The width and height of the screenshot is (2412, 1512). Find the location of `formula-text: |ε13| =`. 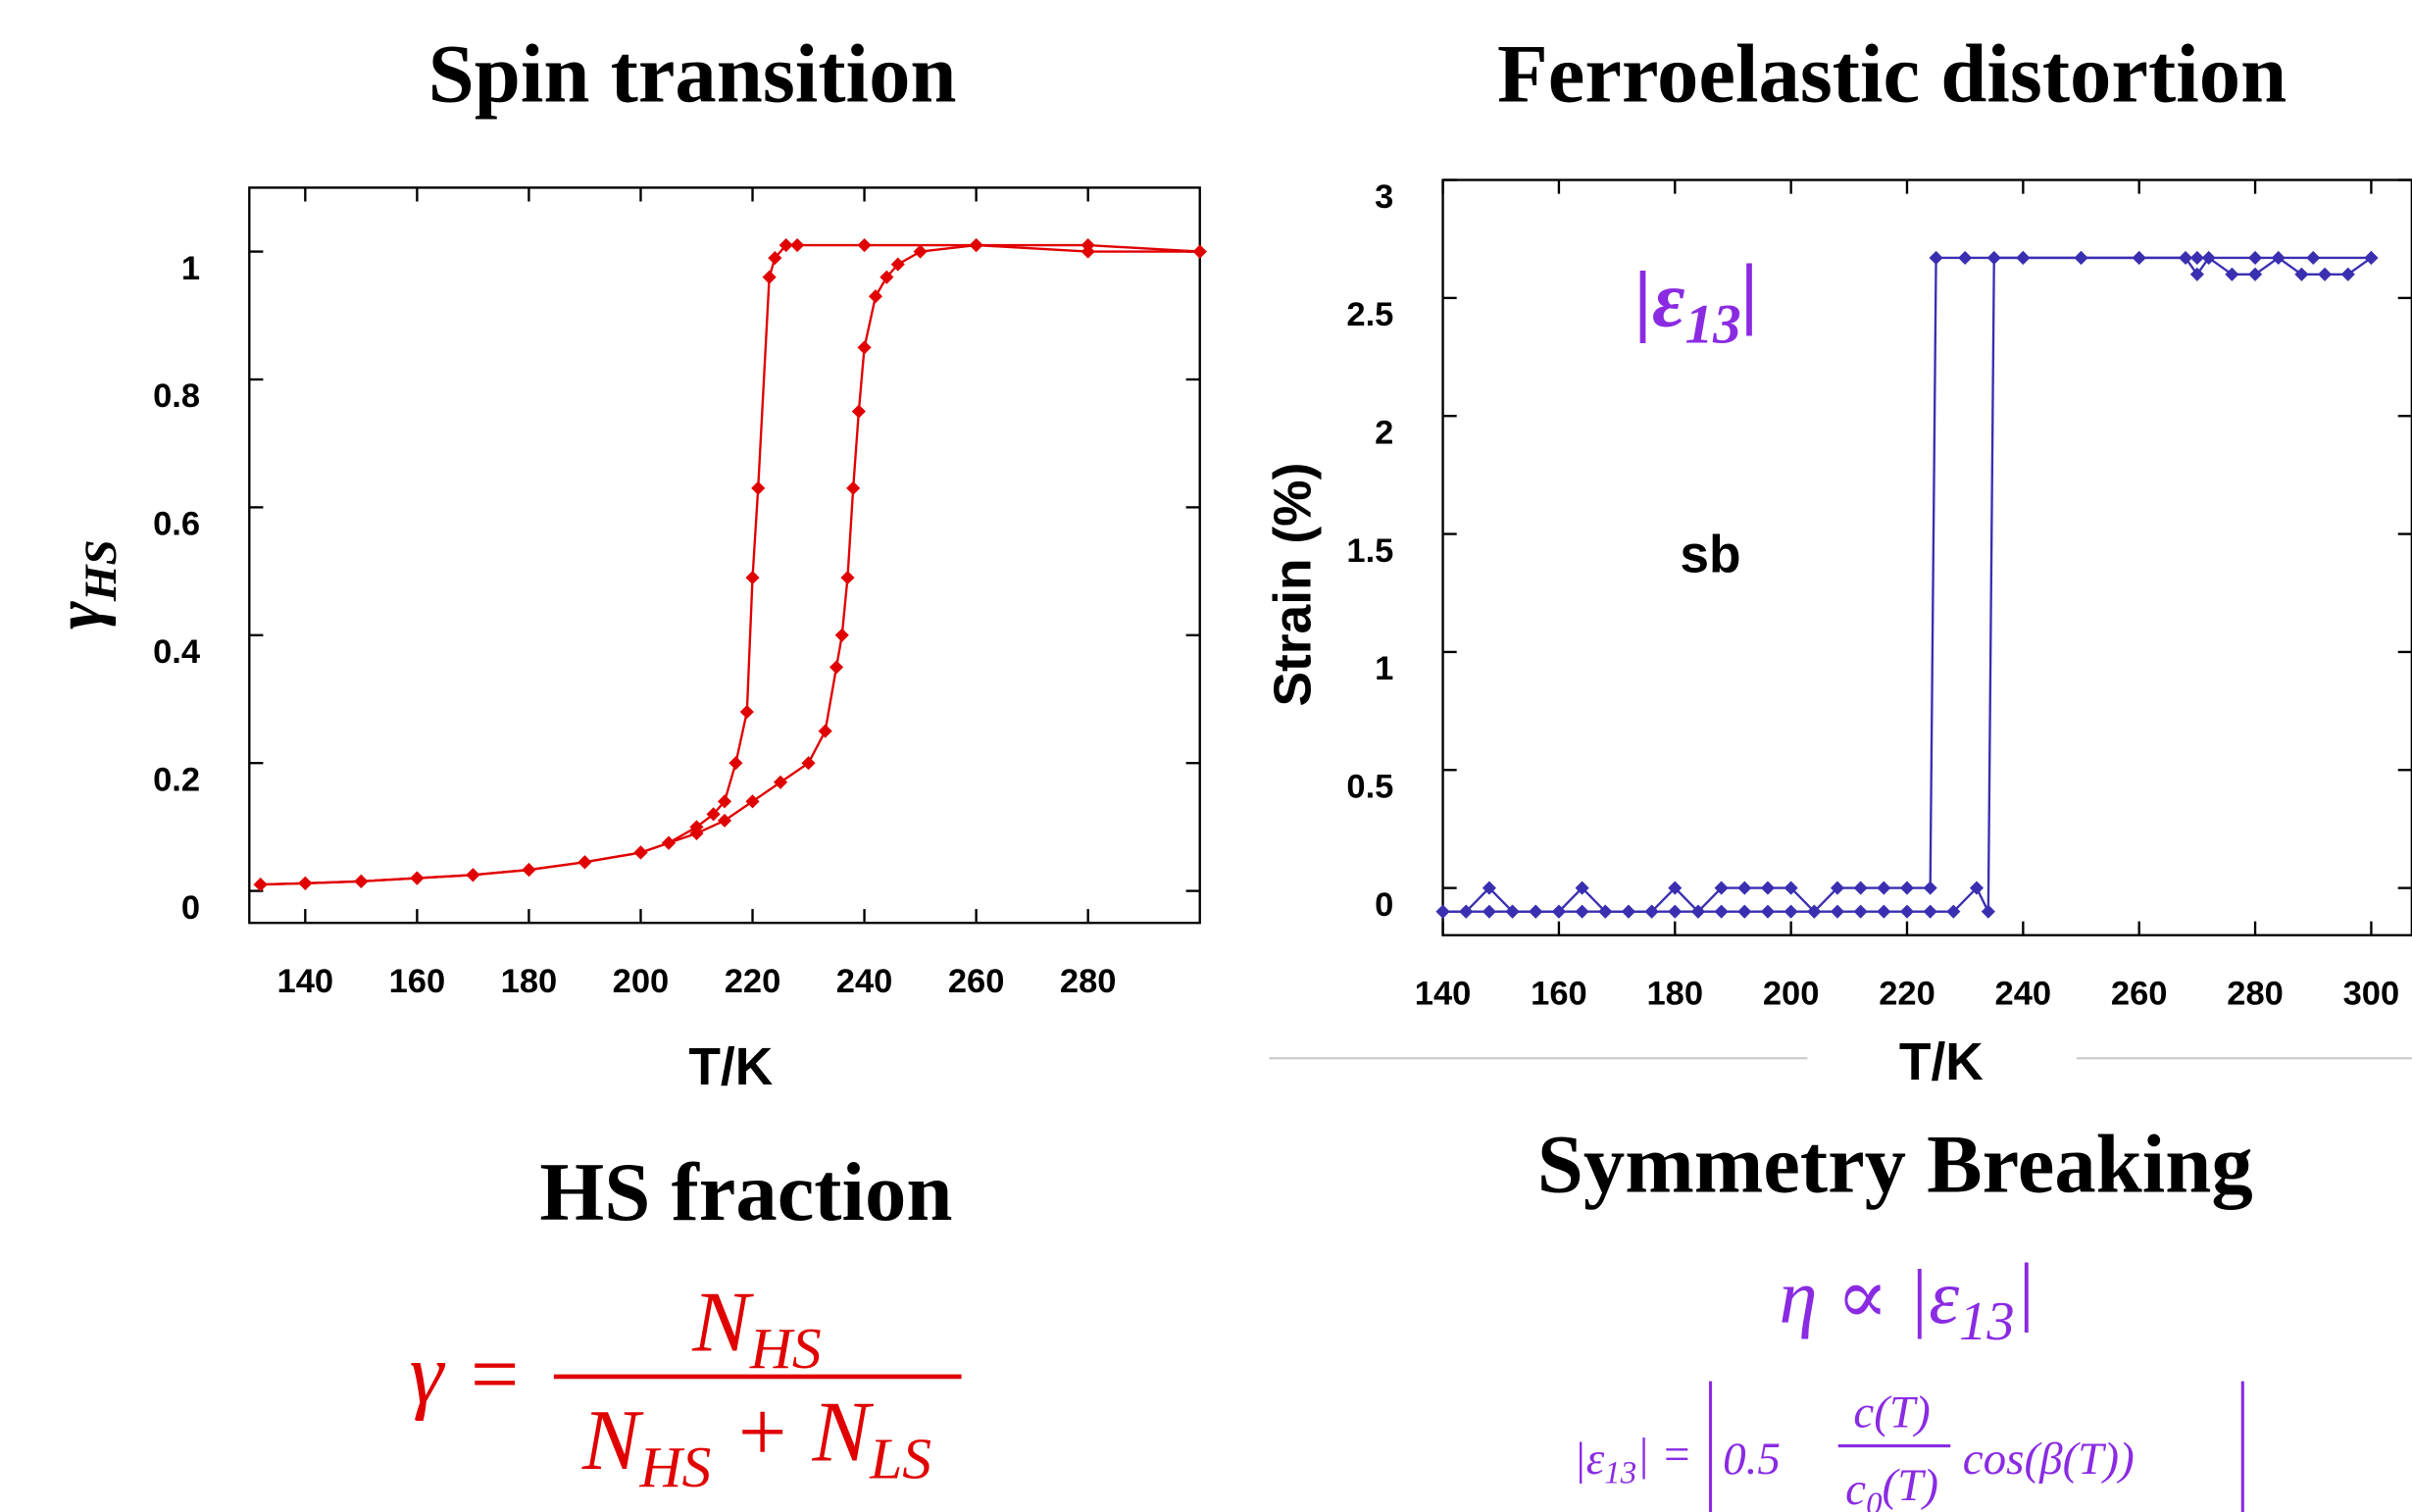

formula-text: |ε13| = is located at coordinates (1633, 1460).